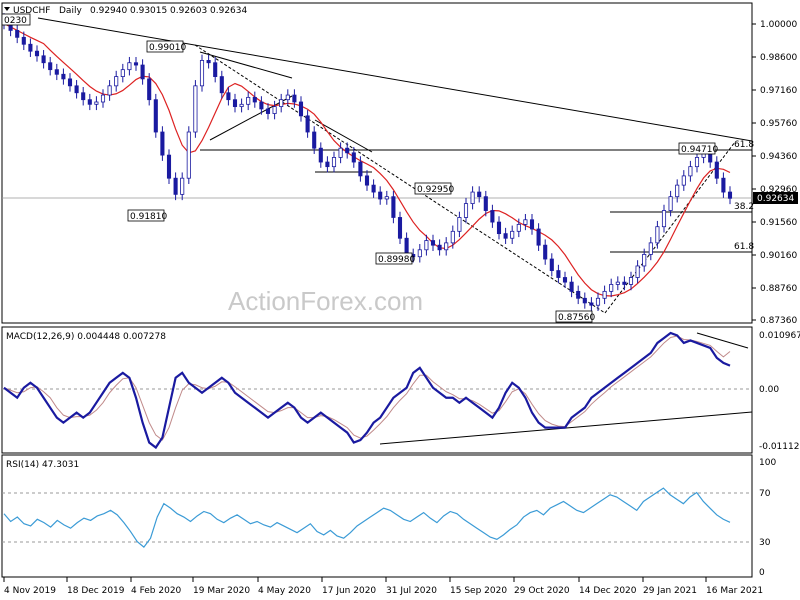  Describe the element at coordinates (778, 321) in the screenshot. I see `price-tick-label: 0.87360` at that location.